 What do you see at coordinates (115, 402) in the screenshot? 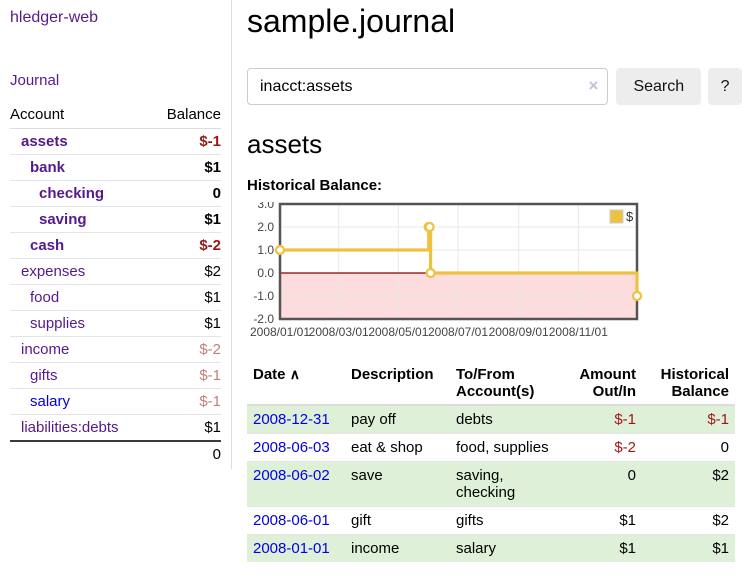
I see `account-row: salary $-1` at bounding box center [115, 402].